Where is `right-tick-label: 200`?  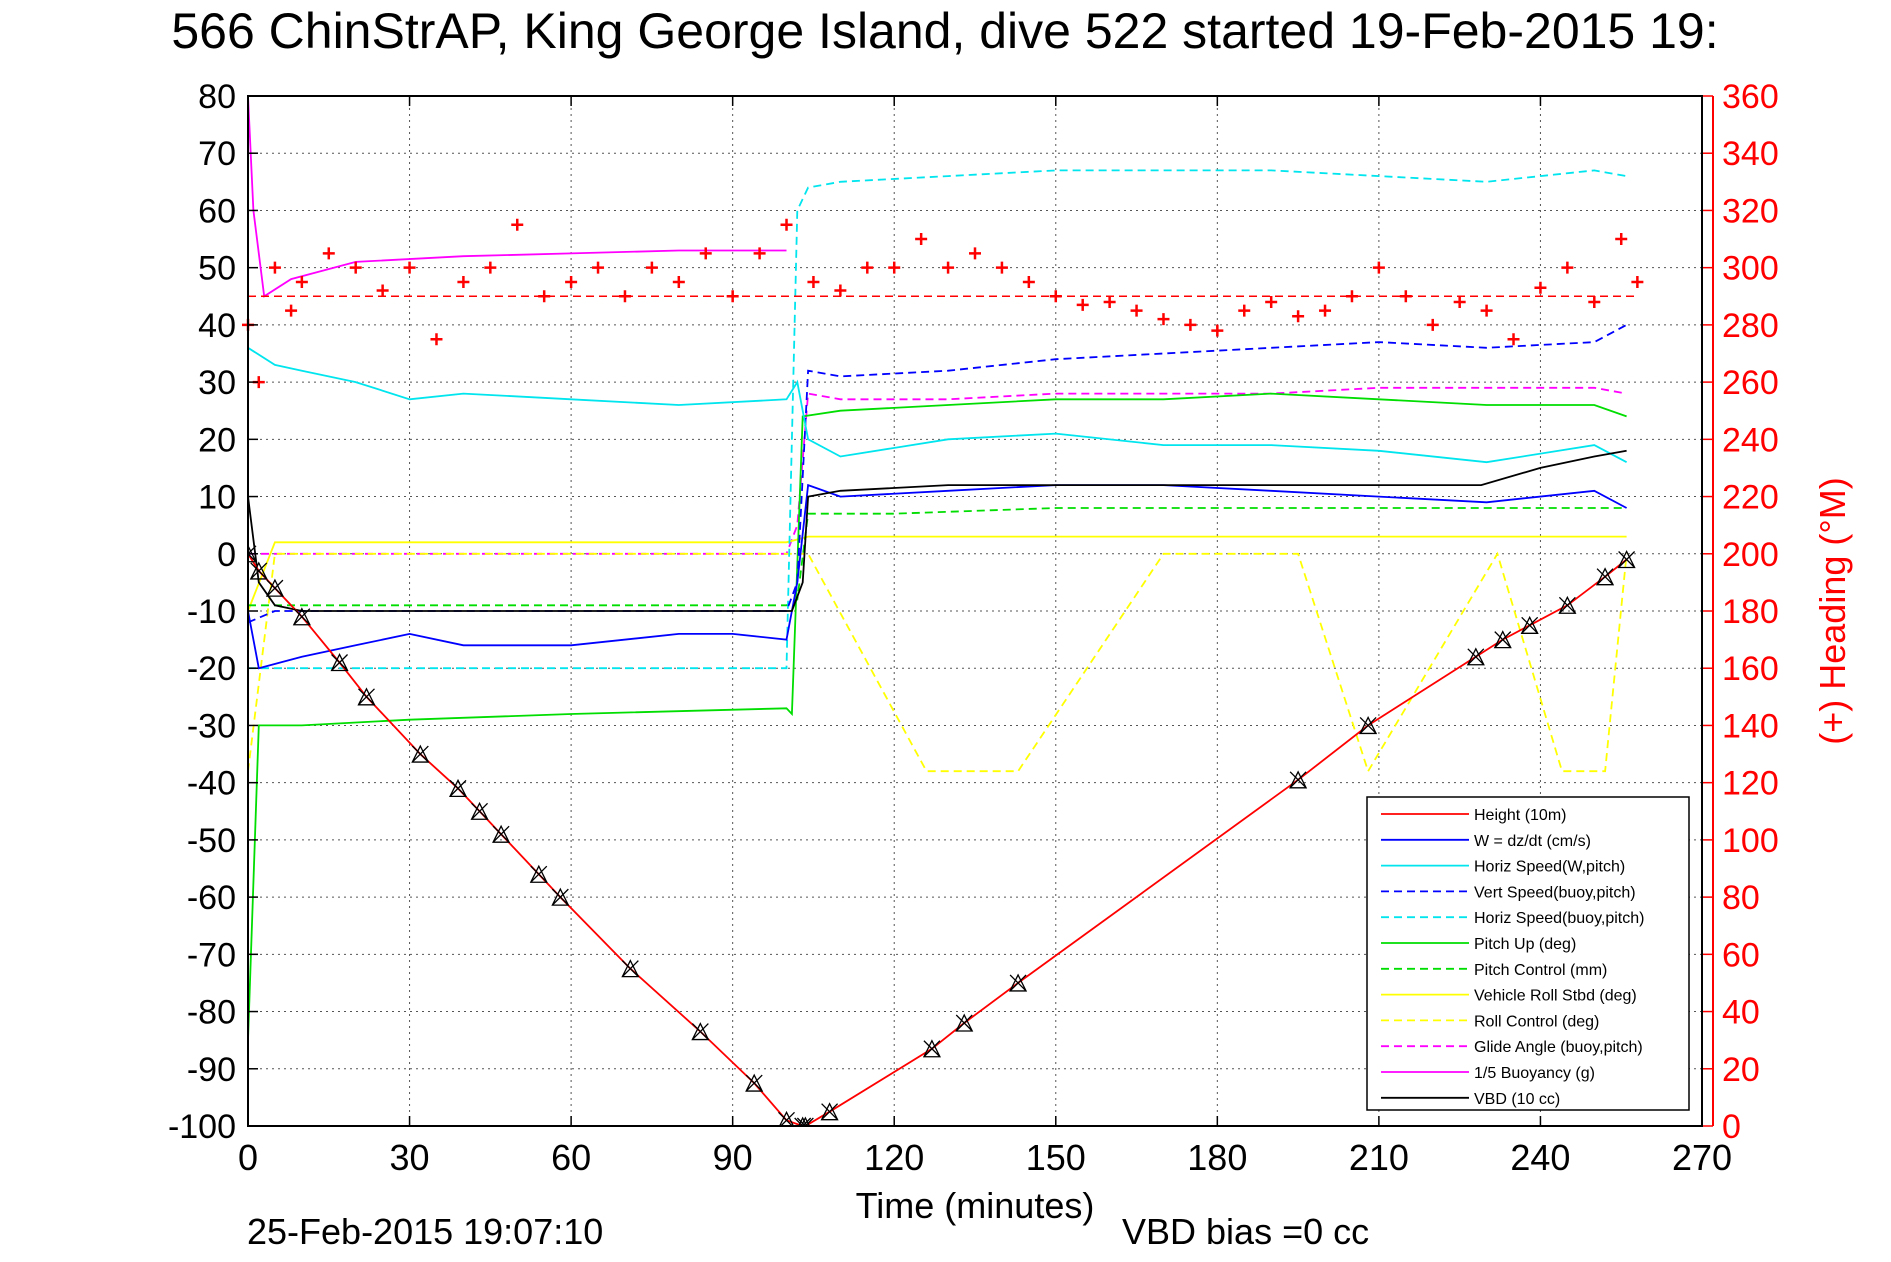
right-tick-label: 200 is located at coordinates (1750, 555).